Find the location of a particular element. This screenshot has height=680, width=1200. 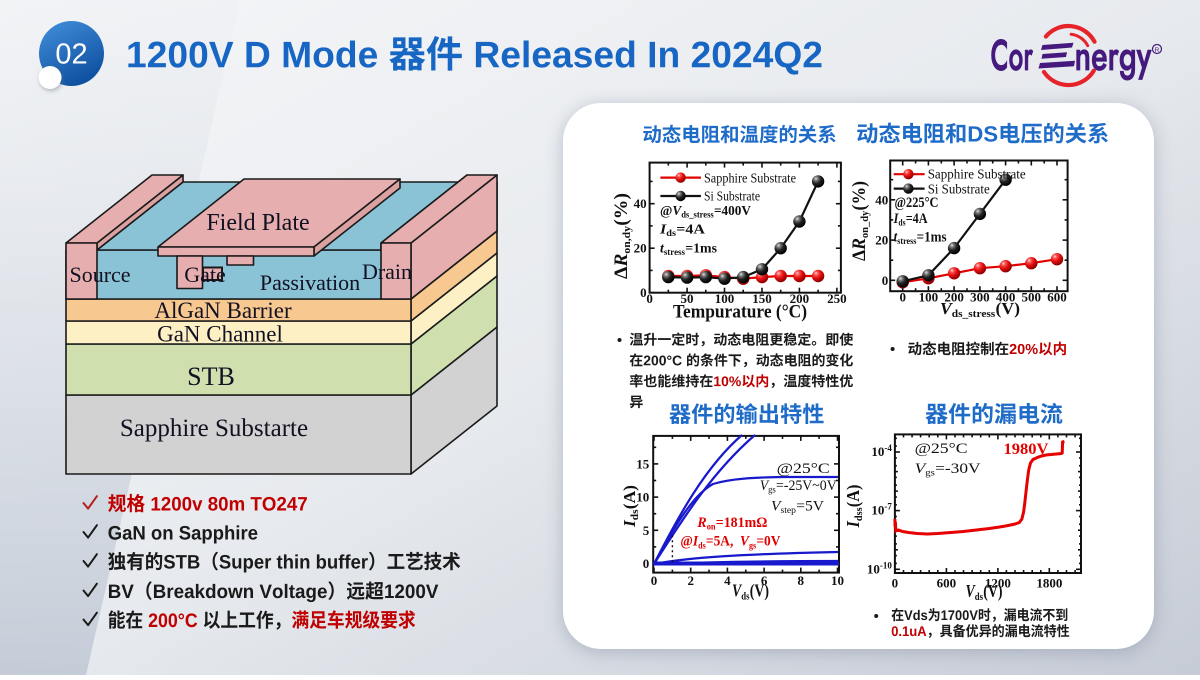

svg-text: Drain is located at coordinates (387, 271).